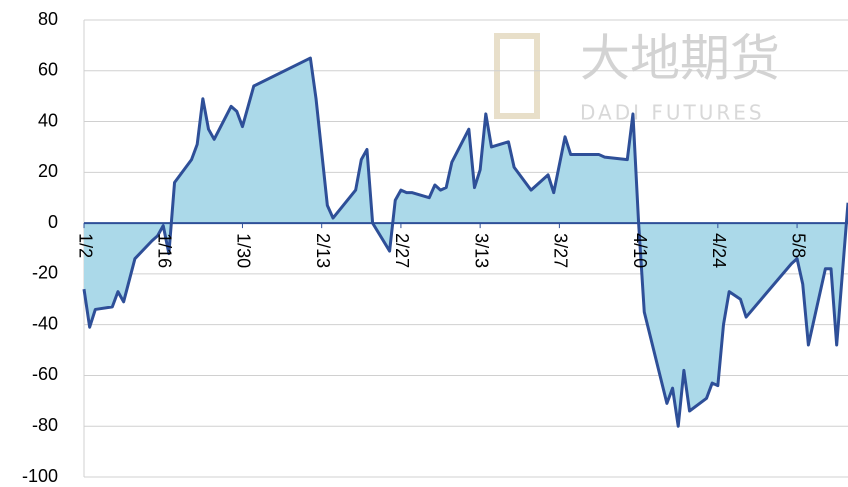 This screenshot has height=487, width=848. I want to click on x-tick-label: 1/30, so click(244, 250).